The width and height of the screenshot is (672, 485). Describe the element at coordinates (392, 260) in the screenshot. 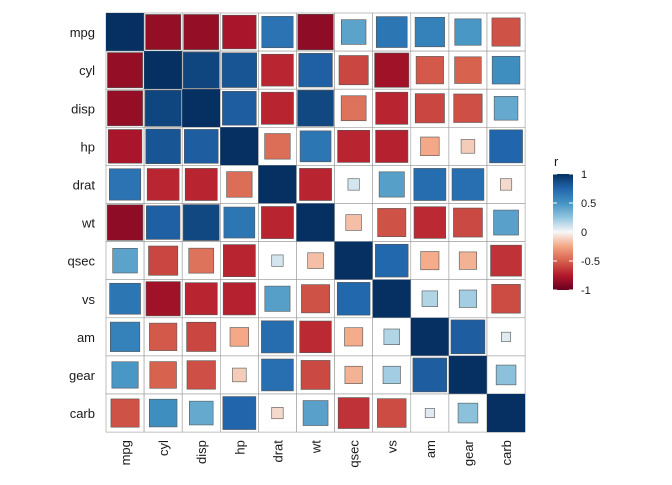

I see `corr-square-qsec-vs: qsec ~ vs: 0.74` at that location.